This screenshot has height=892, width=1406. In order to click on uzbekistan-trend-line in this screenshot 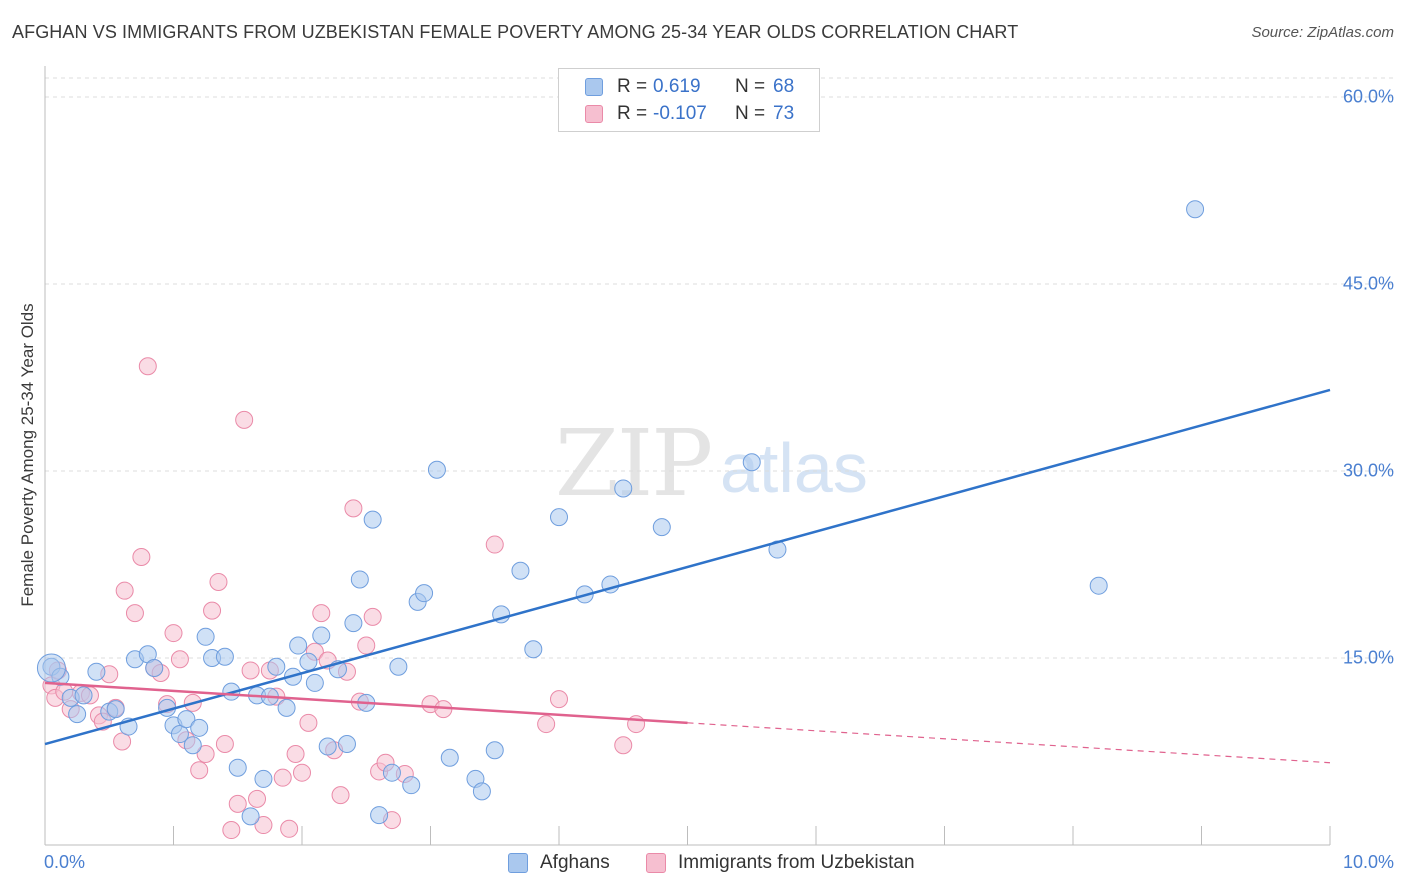, I will do `click(366, 703)`.